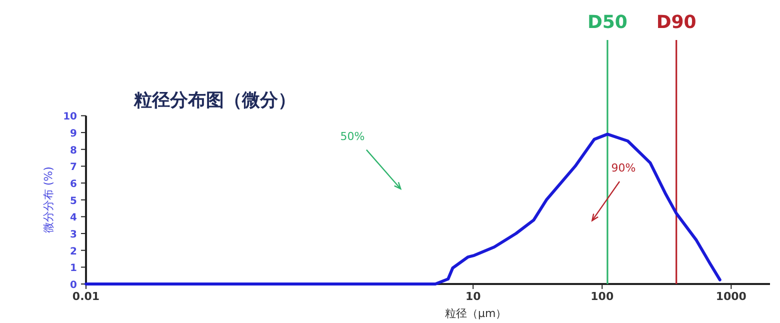 The width and height of the screenshot is (780, 323). What do you see at coordinates (607, 22) in the screenshot?
I see `ref-line-label: D50` at bounding box center [607, 22].